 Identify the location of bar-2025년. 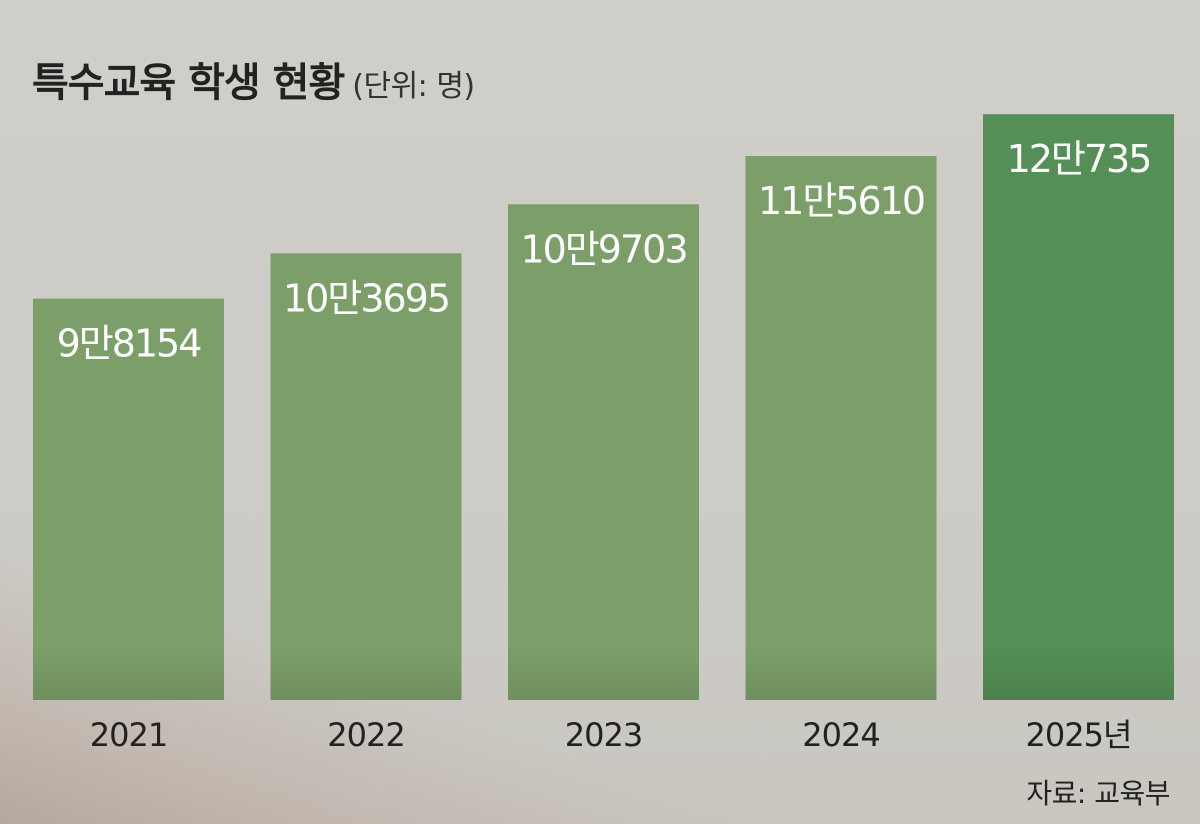
(1078, 407).